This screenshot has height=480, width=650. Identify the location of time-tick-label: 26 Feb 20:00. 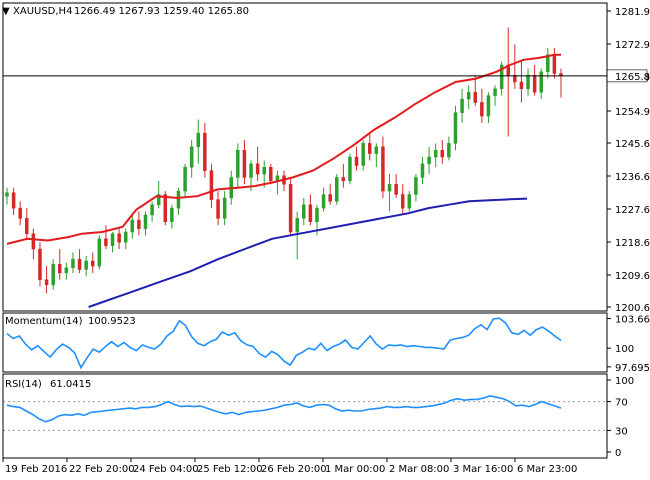
(294, 469).